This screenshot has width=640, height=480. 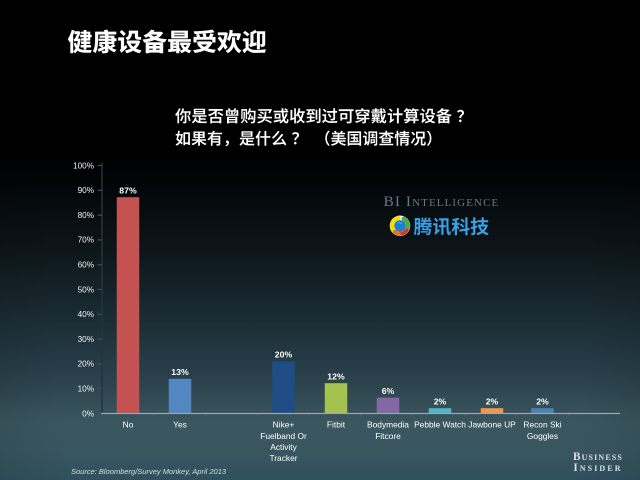 What do you see at coordinates (336, 425) in the screenshot?
I see `svg-text: Fitbit` at bounding box center [336, 425].